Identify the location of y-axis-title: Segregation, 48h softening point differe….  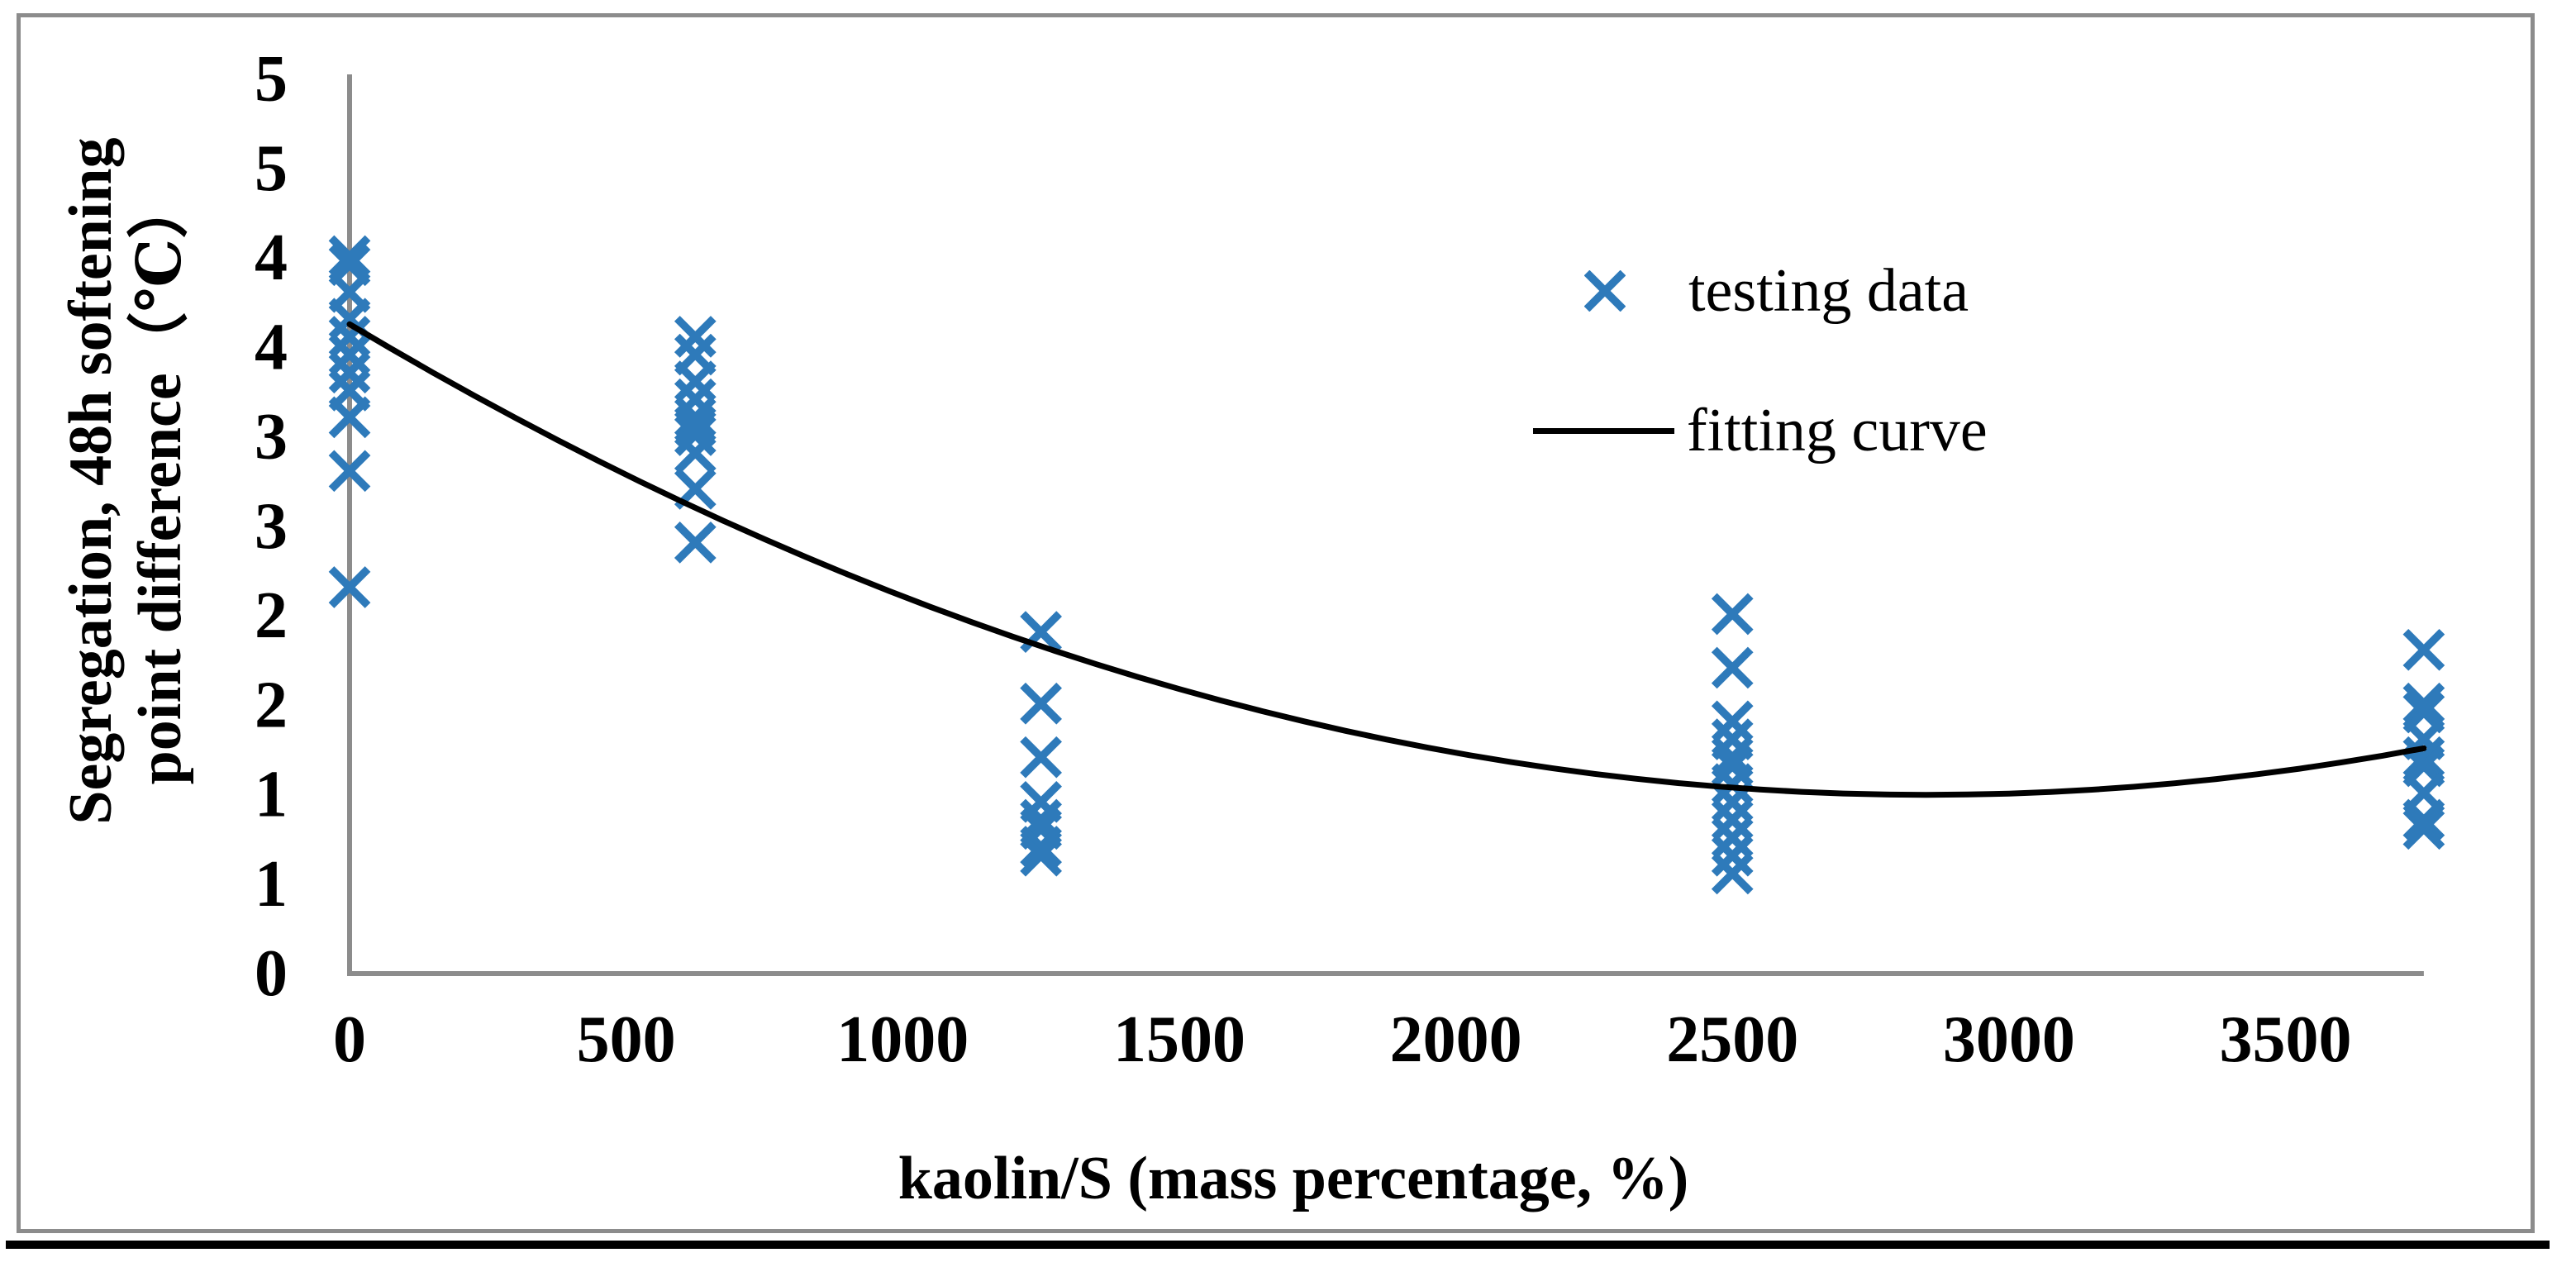
(125, 481).